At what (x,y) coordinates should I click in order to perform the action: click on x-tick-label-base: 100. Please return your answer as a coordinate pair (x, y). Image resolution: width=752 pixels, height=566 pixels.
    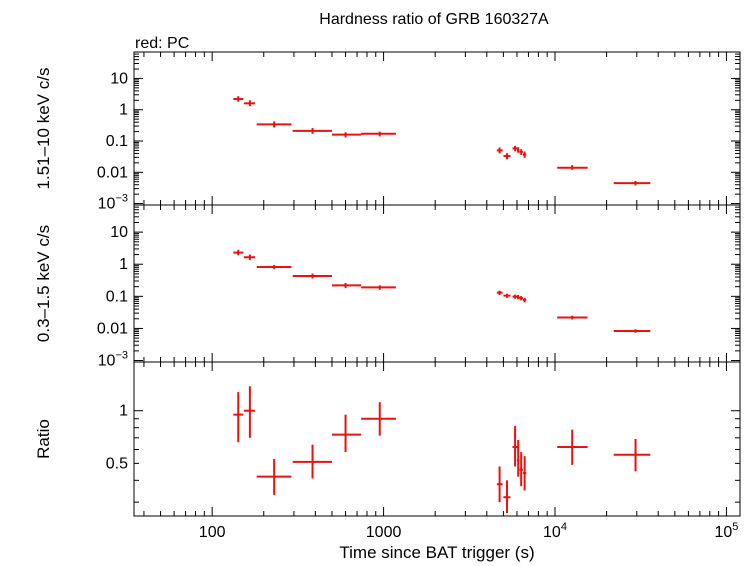
    Looking at the image, I should click on (212, 532).